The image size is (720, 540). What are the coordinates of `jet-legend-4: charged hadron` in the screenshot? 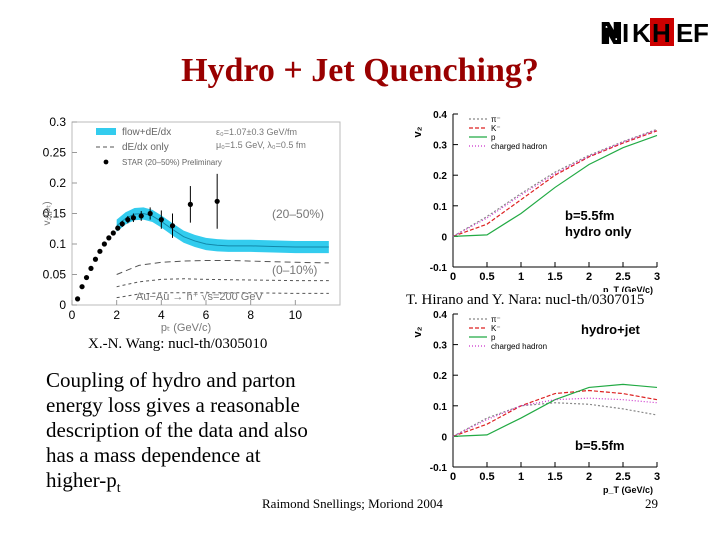 It's located at (519, 346).